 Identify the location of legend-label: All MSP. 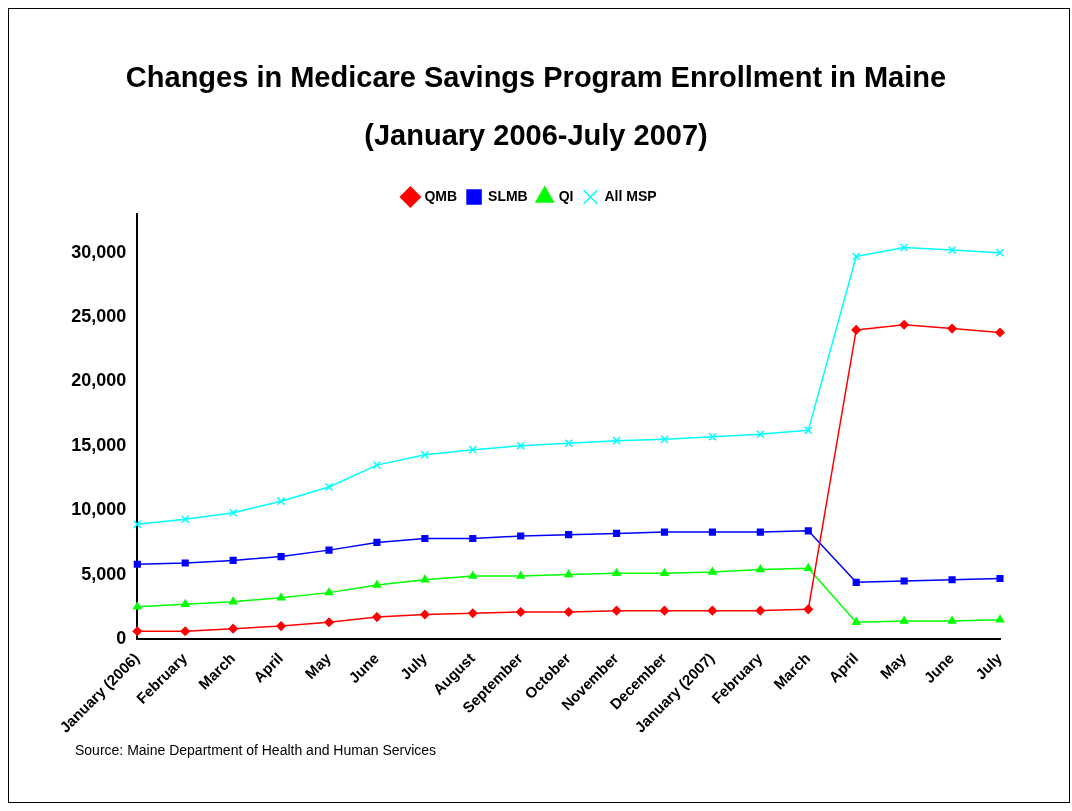
(630, 195).